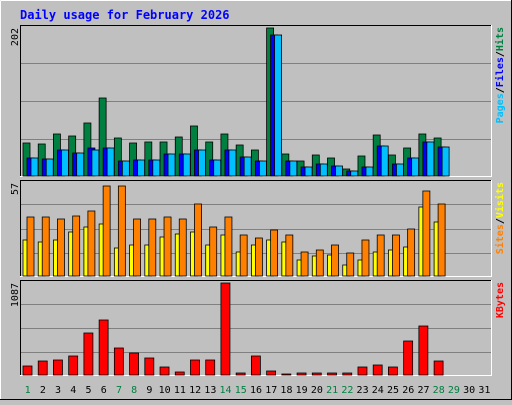 Image resolution: width=512 pixels, height=405 pixels. What do you see at coordinates (28, 390) in the screenshot?
I see `x-tick-label-day-1: 1` at bounding box center [28, 390].